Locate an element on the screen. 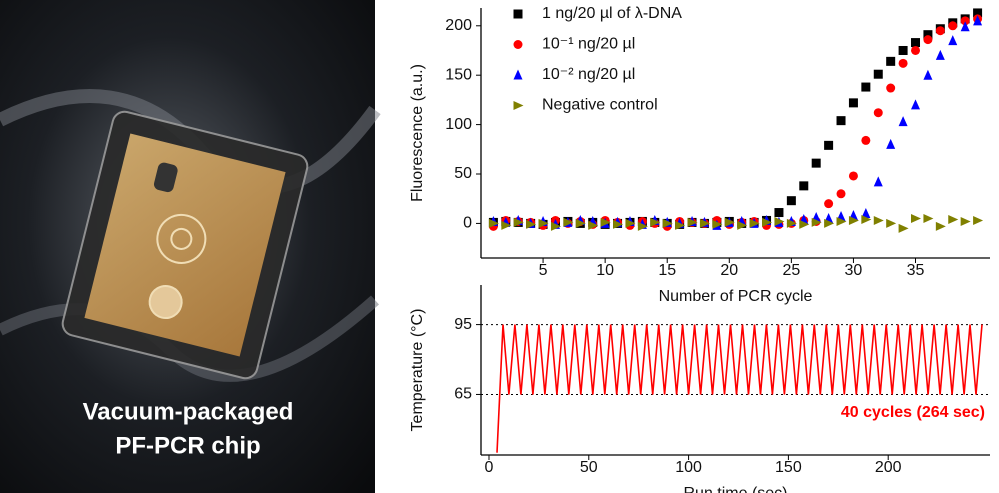  y-tick-label: 100 is located at coordinates (458, 124).